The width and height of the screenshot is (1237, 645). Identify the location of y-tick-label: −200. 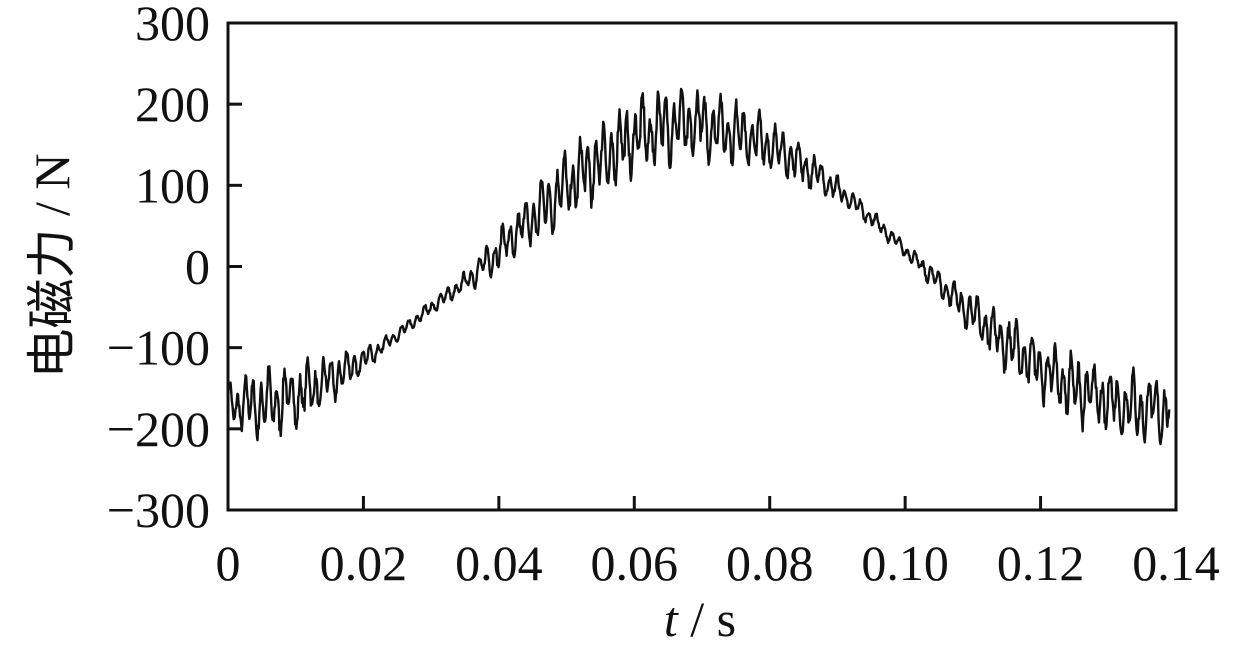
(158, 429).